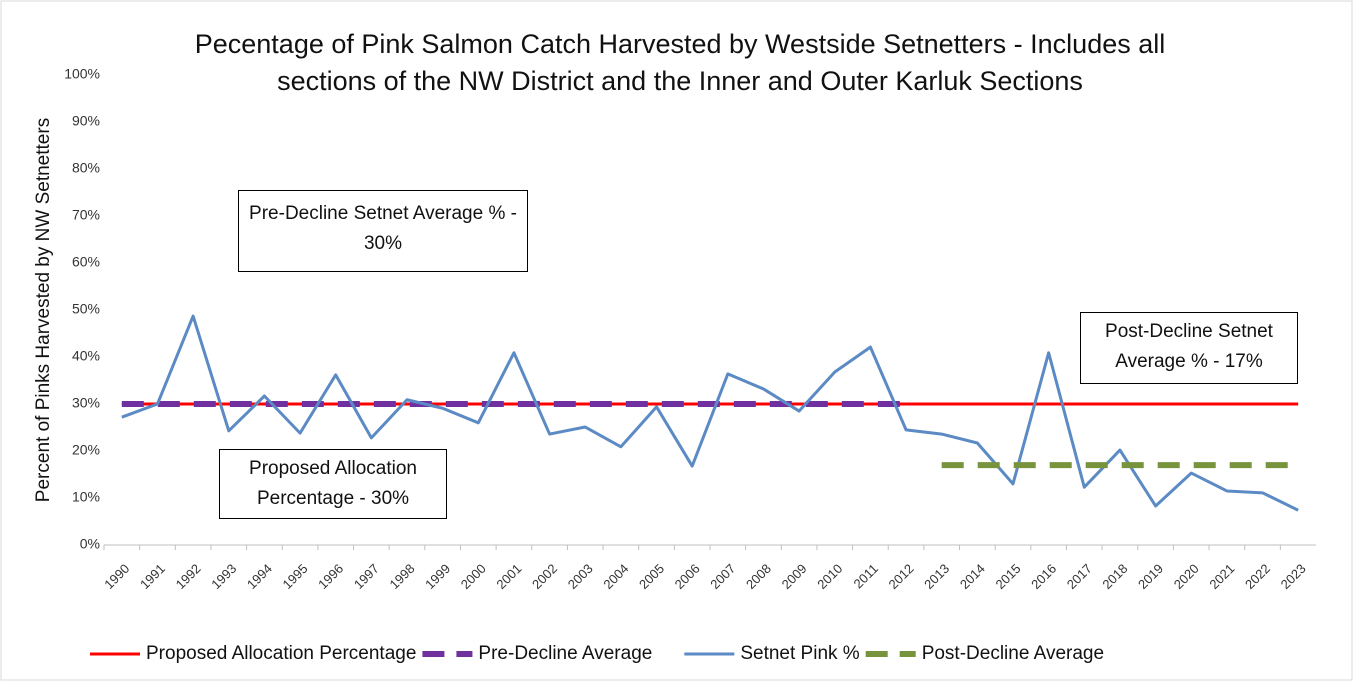 The width and height of the screenshot is (1353, 681). What do you see at coordinates (565, 653) in the screenshot?
I see `legend-label: Pre-Decline Average` at bounding box center [565, 653].